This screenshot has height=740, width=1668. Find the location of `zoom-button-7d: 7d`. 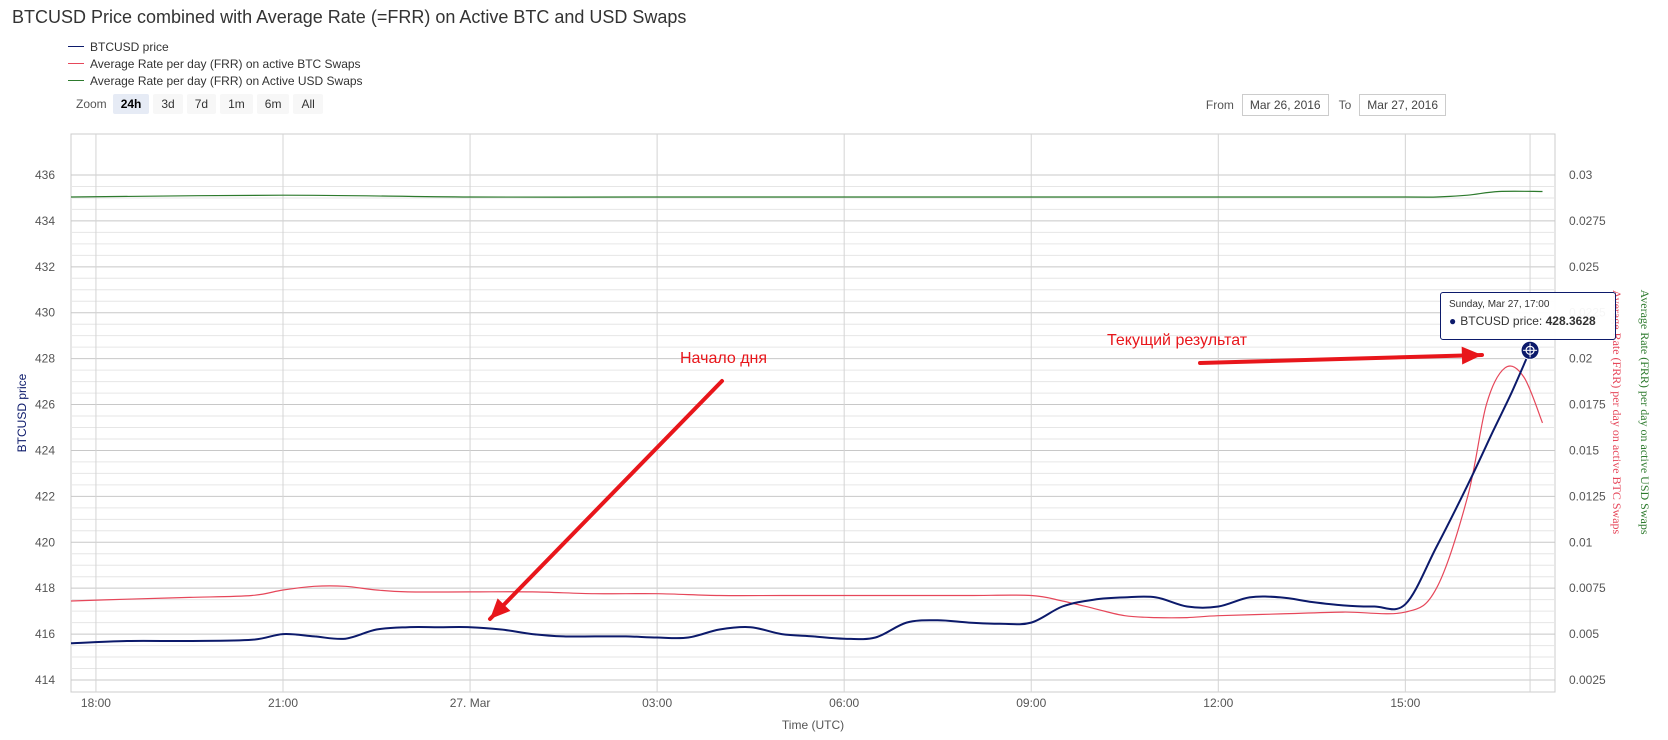

zoom-button-7d: 7d is located at coordinates (201, 104).